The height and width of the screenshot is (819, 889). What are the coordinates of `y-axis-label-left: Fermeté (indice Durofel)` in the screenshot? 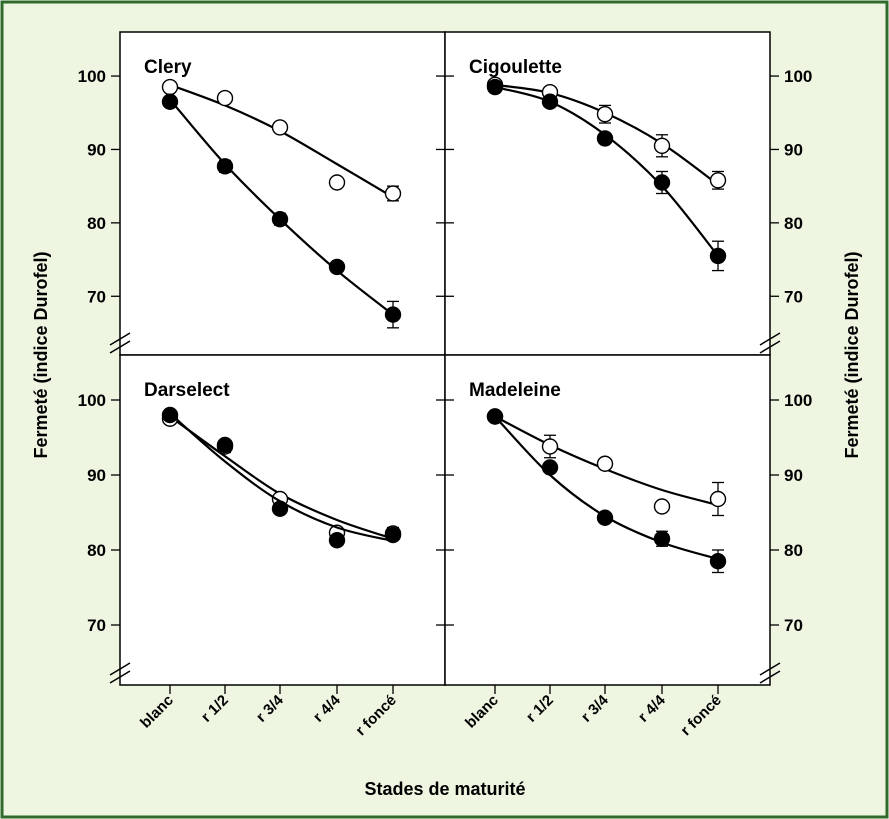 It's located at (41, 354).